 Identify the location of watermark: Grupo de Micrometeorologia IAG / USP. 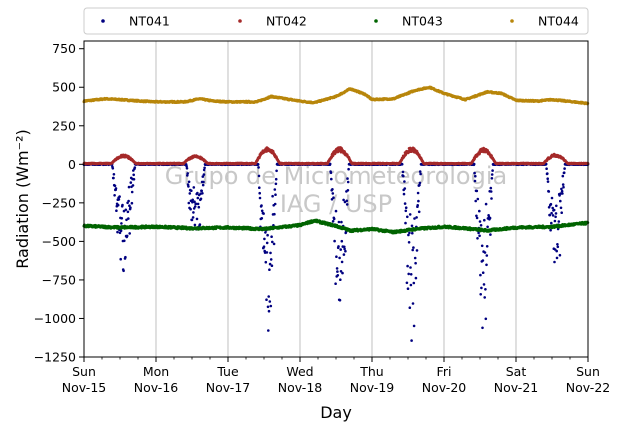
(336, 190).